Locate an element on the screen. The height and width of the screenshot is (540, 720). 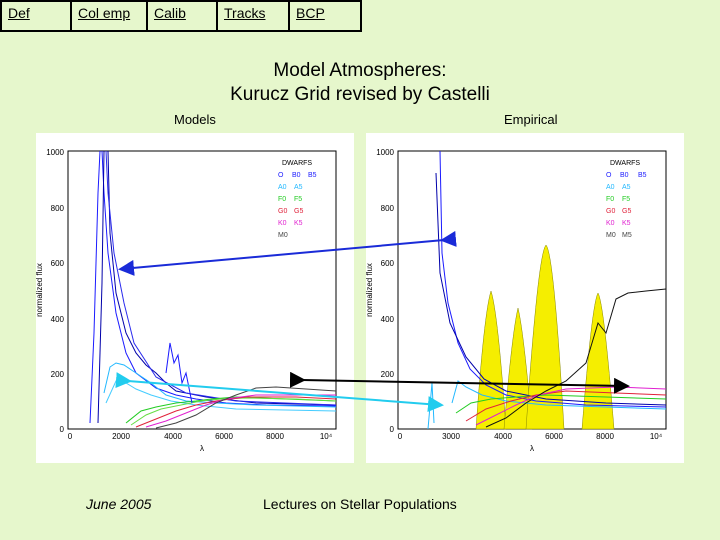
empirical-label: Empirical is located at coordinates (531, 119).